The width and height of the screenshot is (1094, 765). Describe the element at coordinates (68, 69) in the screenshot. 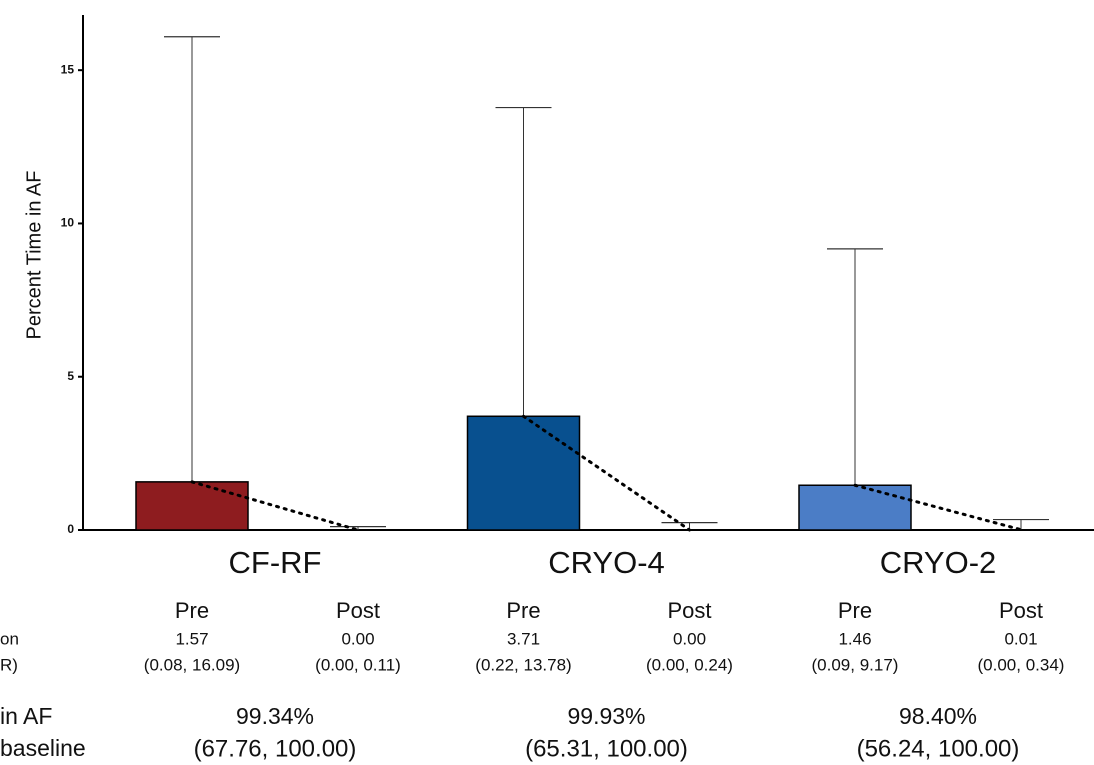

I see `y-tick-label: 15` at that location.